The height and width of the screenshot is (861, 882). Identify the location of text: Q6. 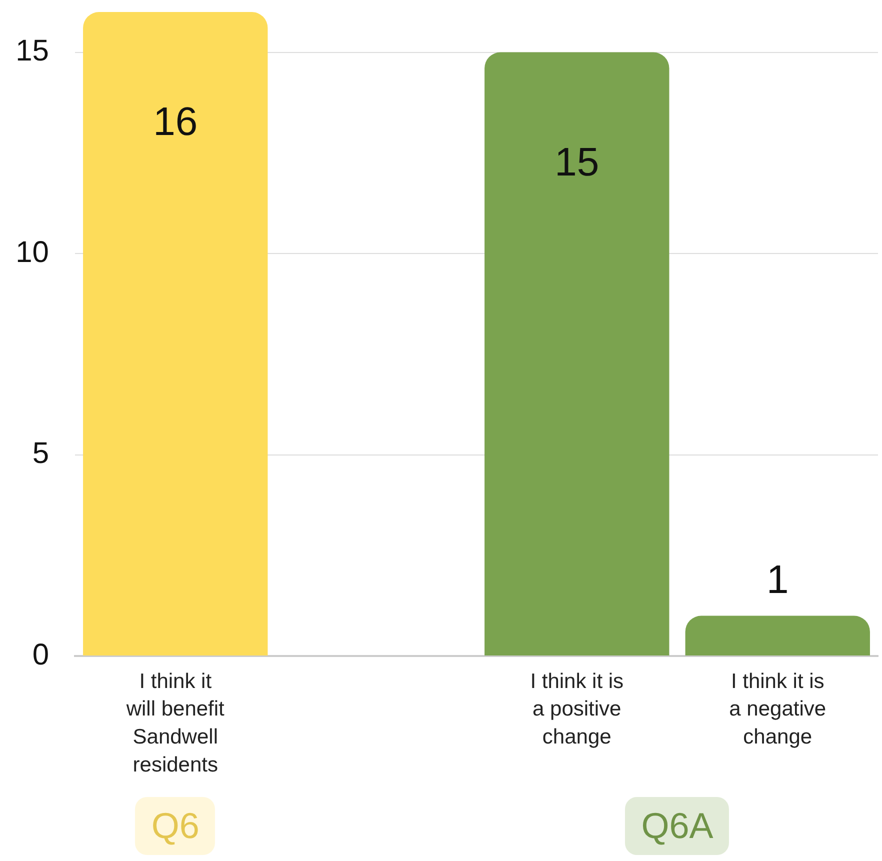
(175, 826).